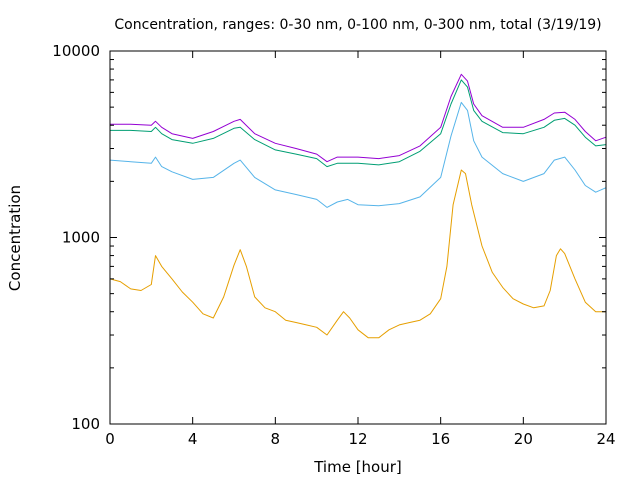  Describe the element at coordinates (440, 439) in the screenshot. I see `x-tick-label: 16` at that location.